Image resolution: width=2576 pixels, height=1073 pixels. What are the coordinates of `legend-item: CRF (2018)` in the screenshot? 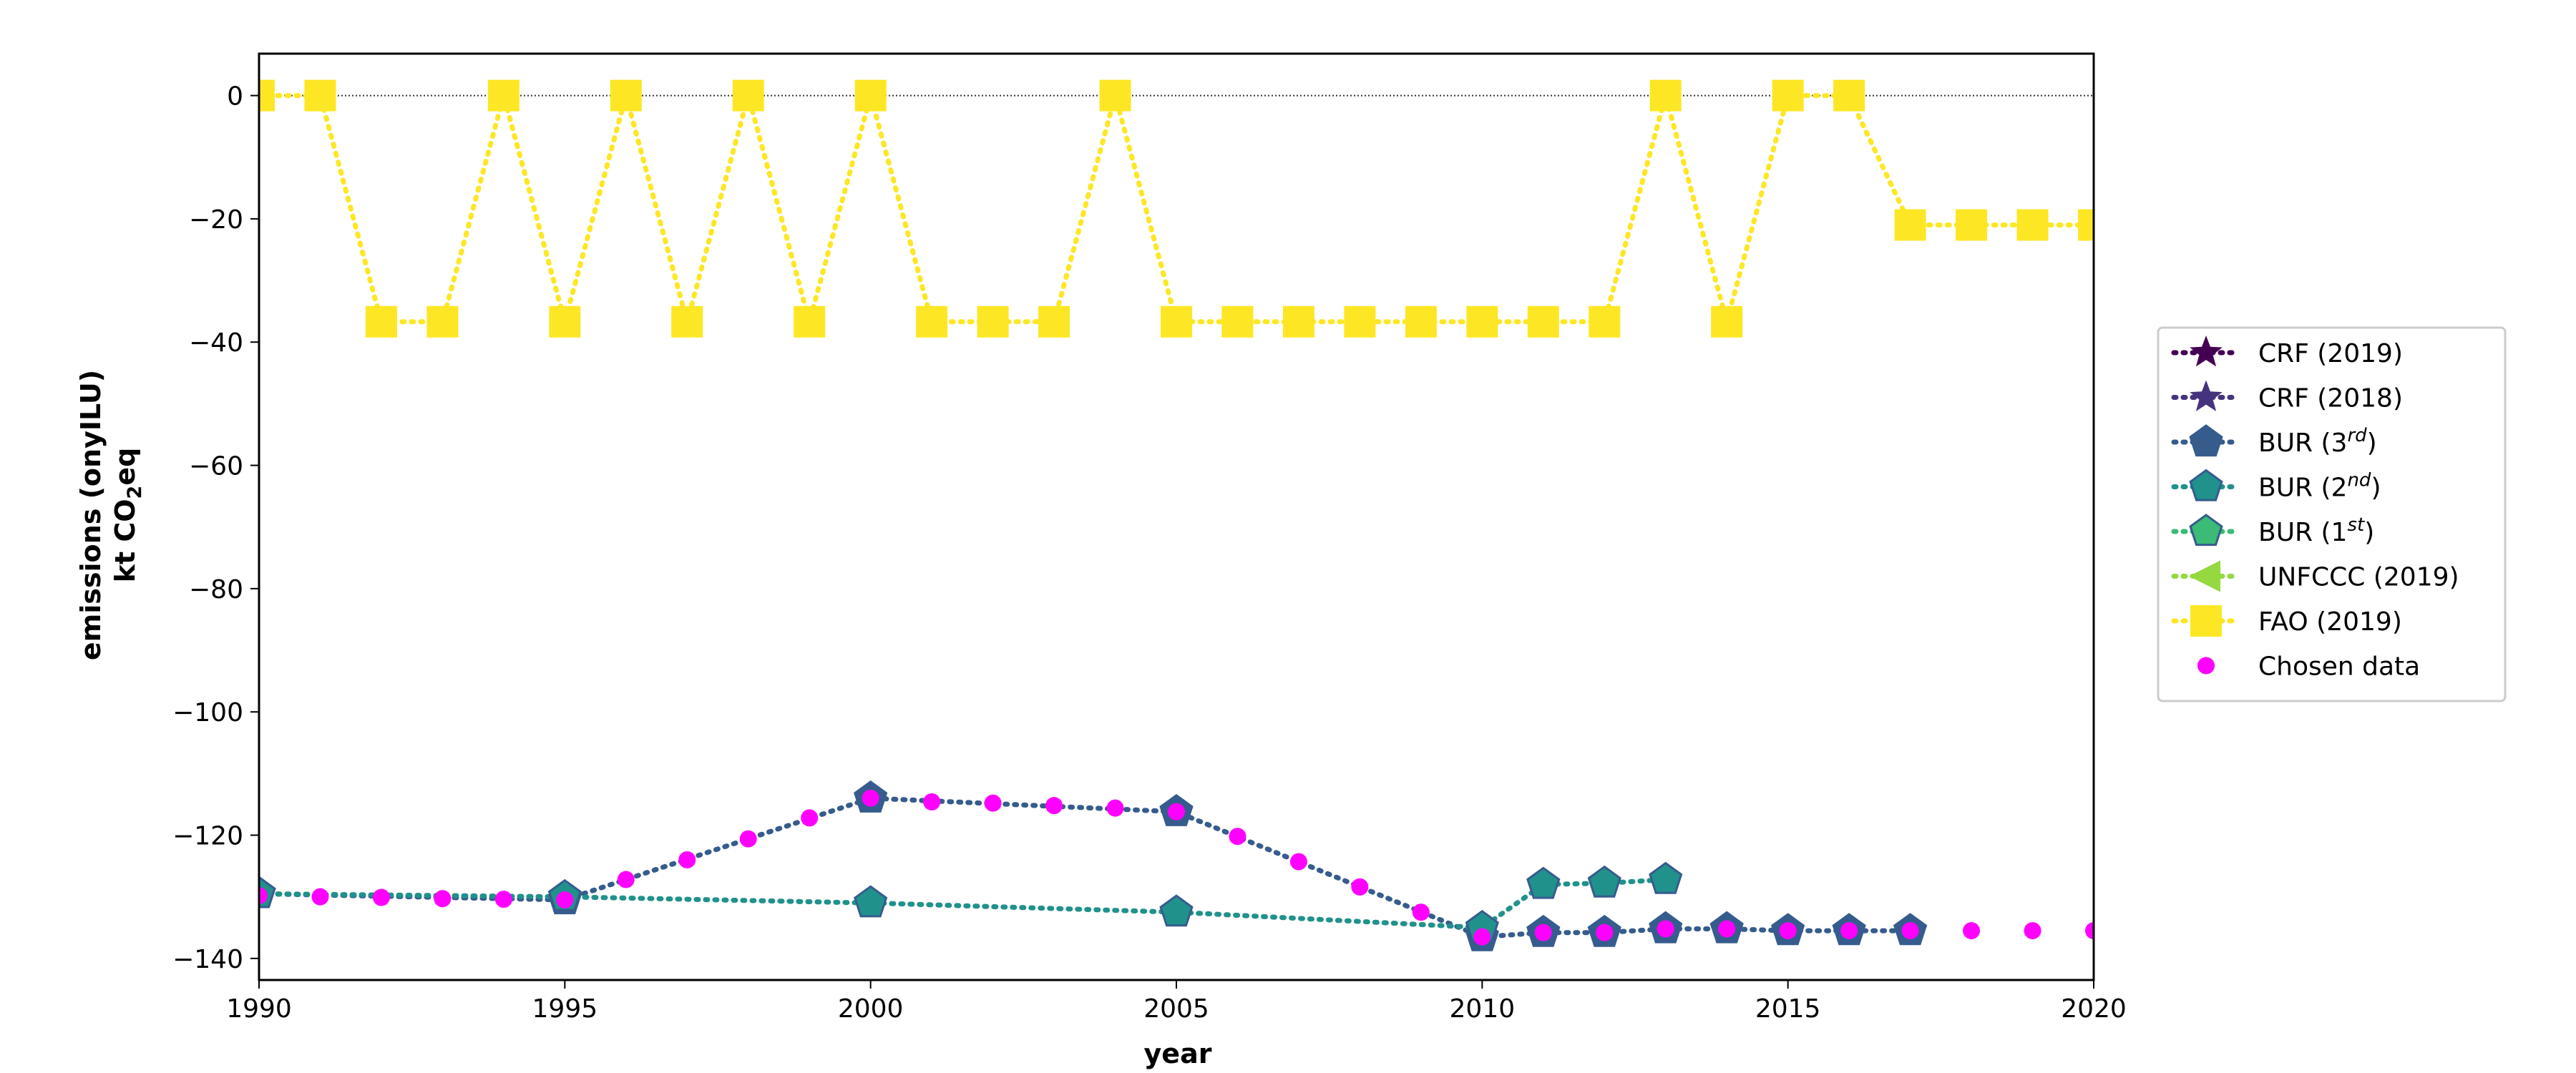 It's located at (2287, 396).